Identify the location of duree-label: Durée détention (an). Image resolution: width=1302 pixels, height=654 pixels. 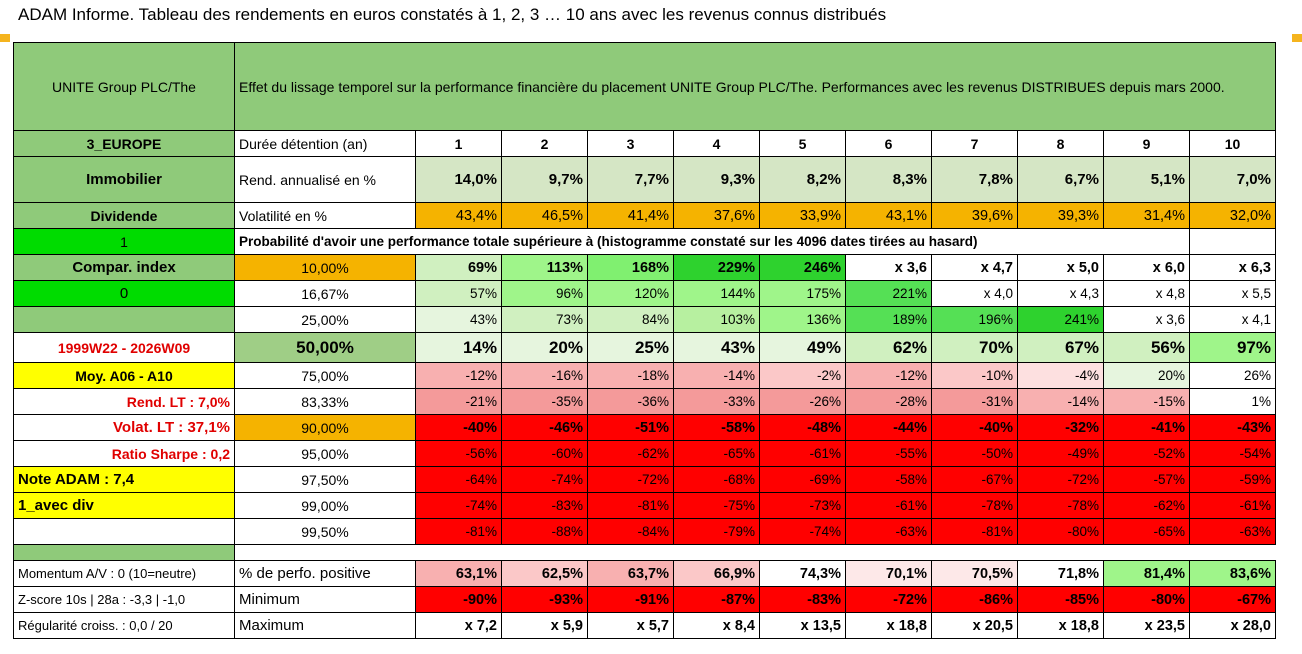
(325, 143).